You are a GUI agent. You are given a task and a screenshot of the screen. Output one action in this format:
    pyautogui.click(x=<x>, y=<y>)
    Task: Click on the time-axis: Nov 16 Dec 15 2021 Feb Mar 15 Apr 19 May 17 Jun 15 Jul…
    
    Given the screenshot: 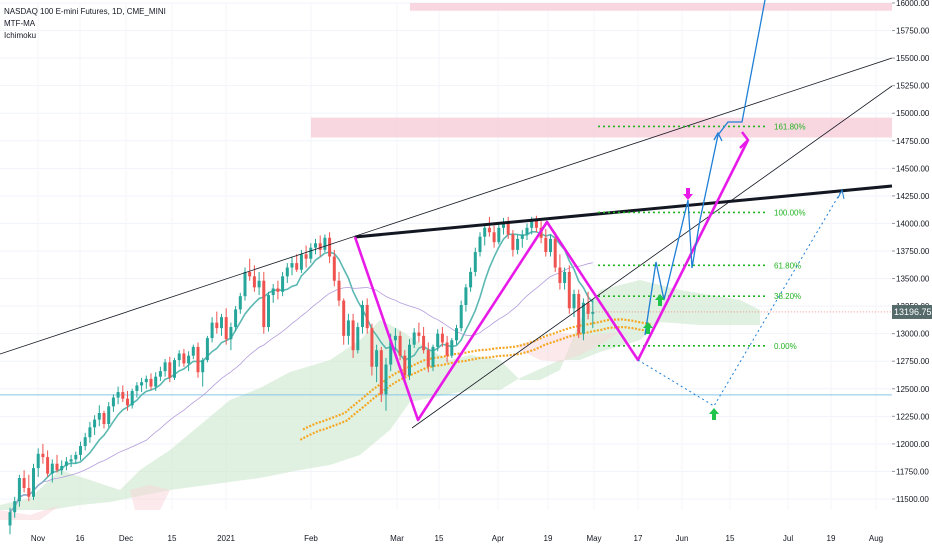 What is the action you would take?
    pyautogui.click(x=457, y=538)
    